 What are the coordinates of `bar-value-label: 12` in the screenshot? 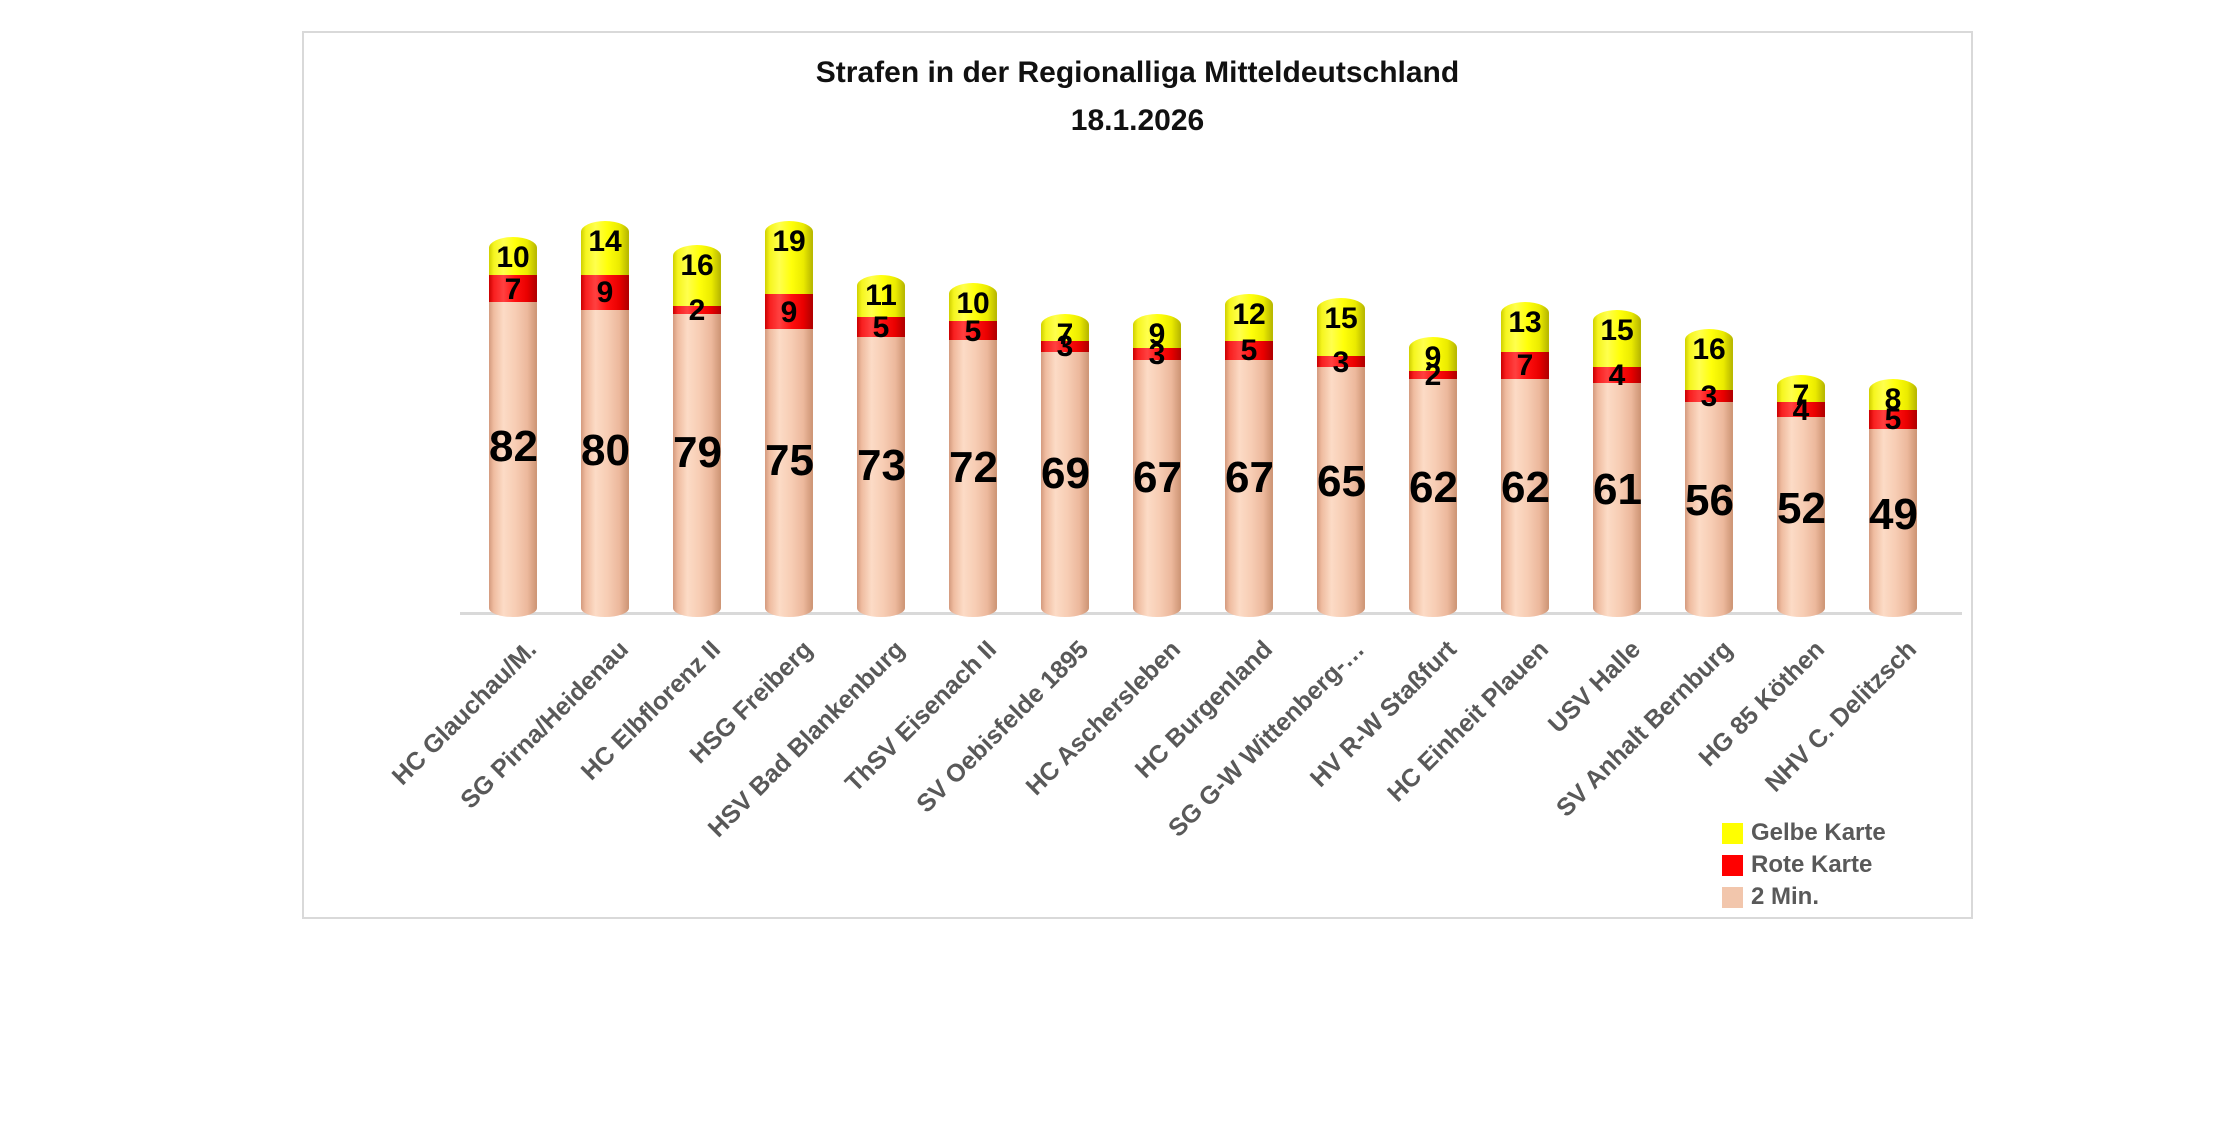 It's located at (1249, 315).